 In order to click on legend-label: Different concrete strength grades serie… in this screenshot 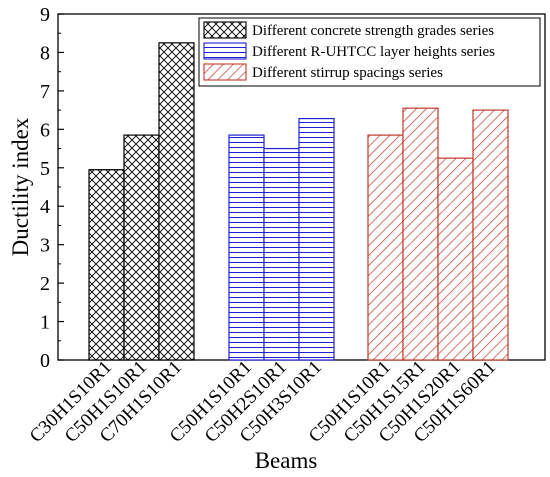, I will do `click(373, 31)`.